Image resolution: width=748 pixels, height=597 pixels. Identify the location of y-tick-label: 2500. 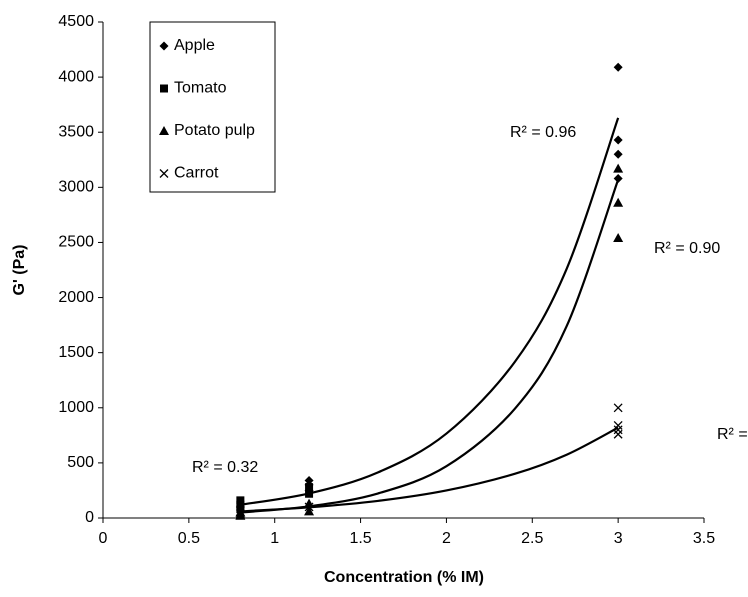
(76, 242).